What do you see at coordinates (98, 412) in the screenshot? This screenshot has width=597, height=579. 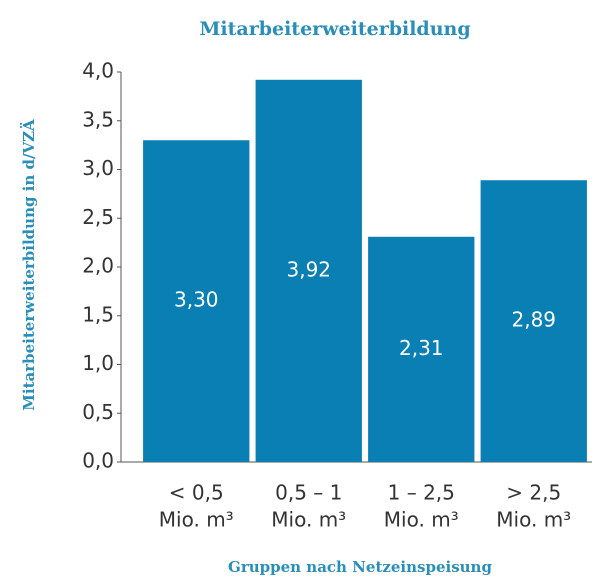 I see `y-tick-label: 0,5` at bounding box center [98, 412].